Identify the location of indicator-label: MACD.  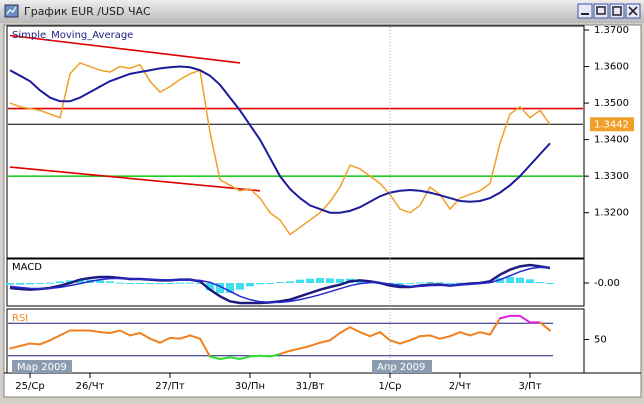
(27, 267).